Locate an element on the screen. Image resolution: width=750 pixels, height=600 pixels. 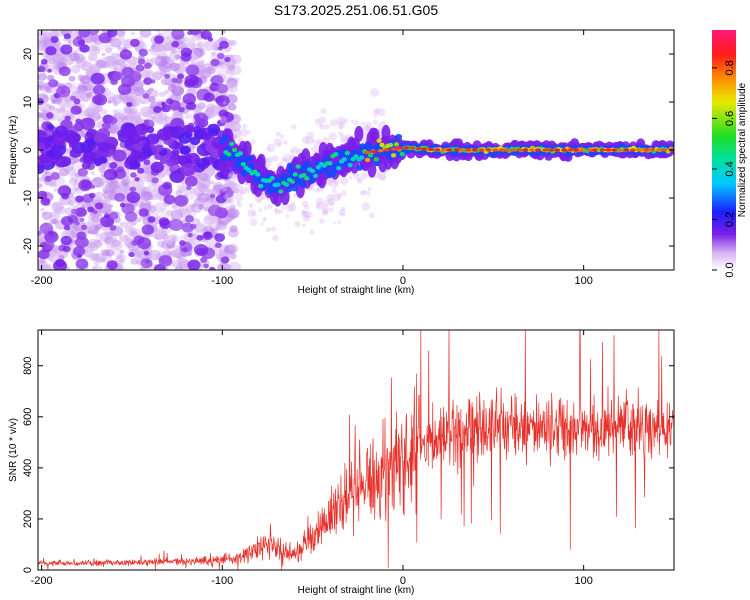
snr-xtick-label: -200 is located at coordinates (42, 581).